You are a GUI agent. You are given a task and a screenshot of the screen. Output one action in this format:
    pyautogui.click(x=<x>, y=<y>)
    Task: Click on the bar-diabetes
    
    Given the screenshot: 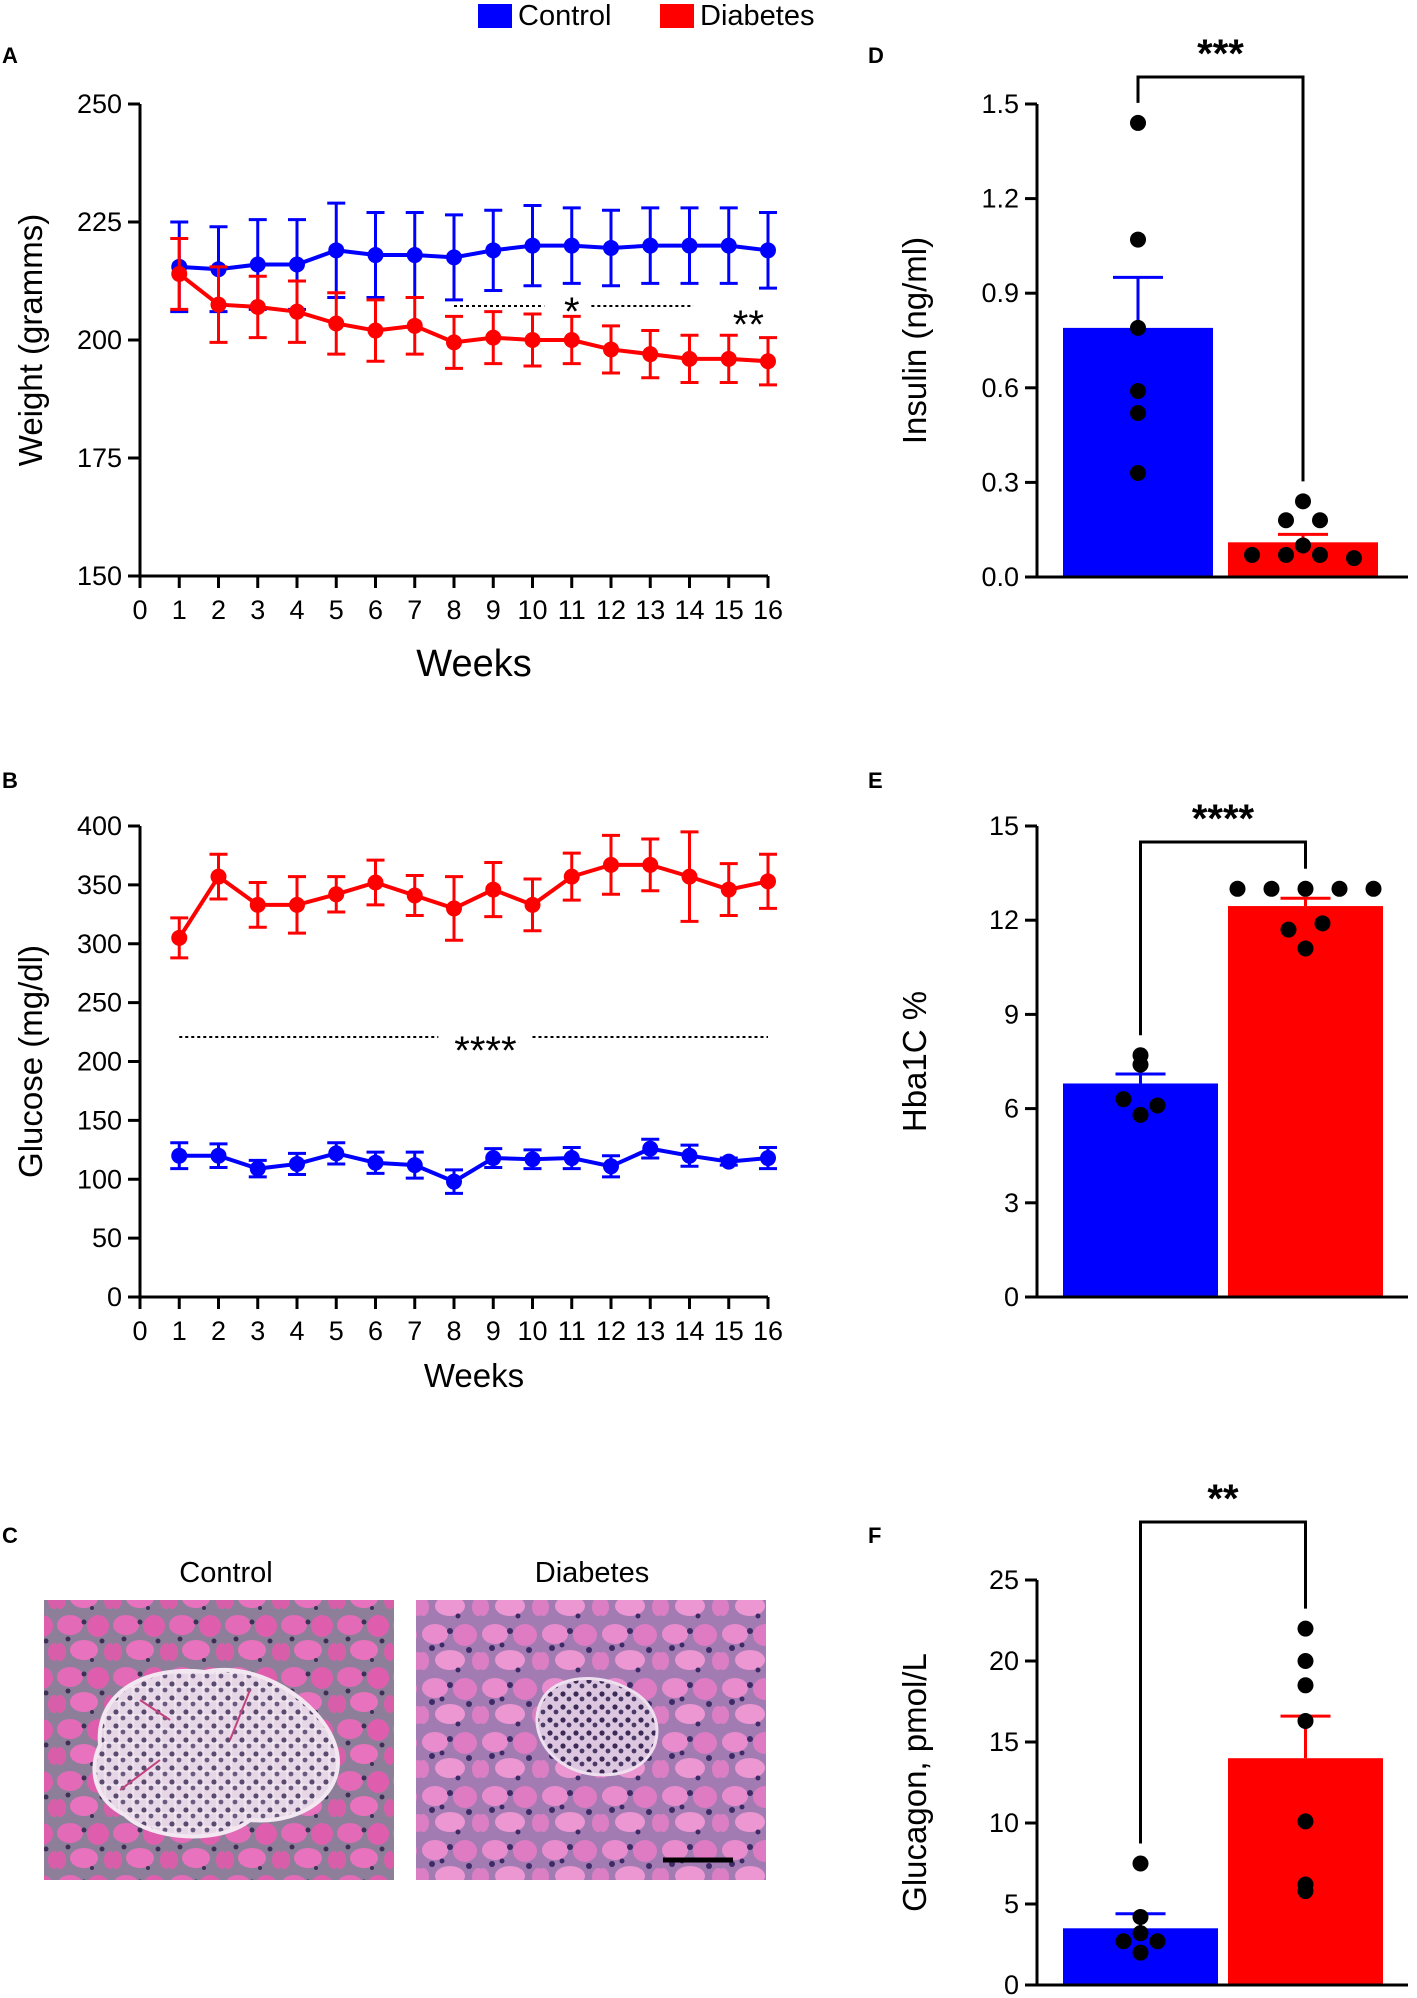 What is the action you would take?
    pyautogui.click(x=1305, y=1871)
    